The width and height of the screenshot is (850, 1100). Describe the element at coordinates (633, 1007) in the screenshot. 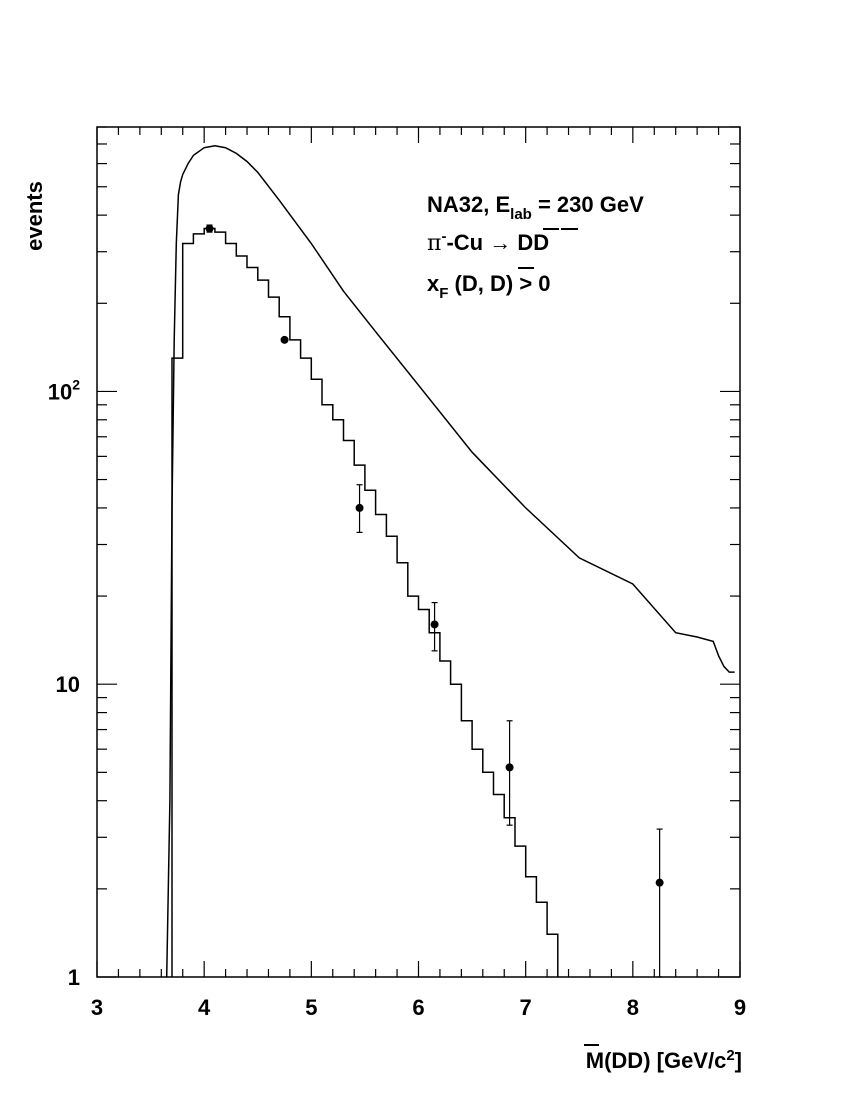

I see `x-tick-label: 8` at that location.